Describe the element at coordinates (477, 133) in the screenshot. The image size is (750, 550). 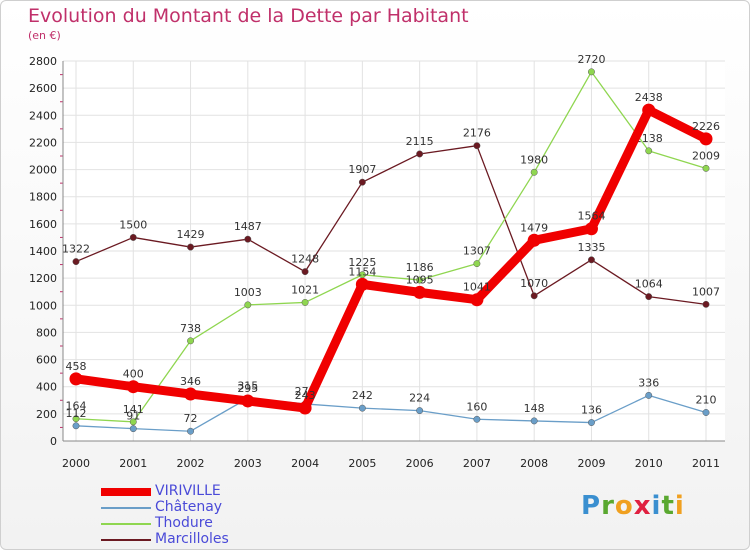
I see `data-label-marcilloles: 2176` at that location.